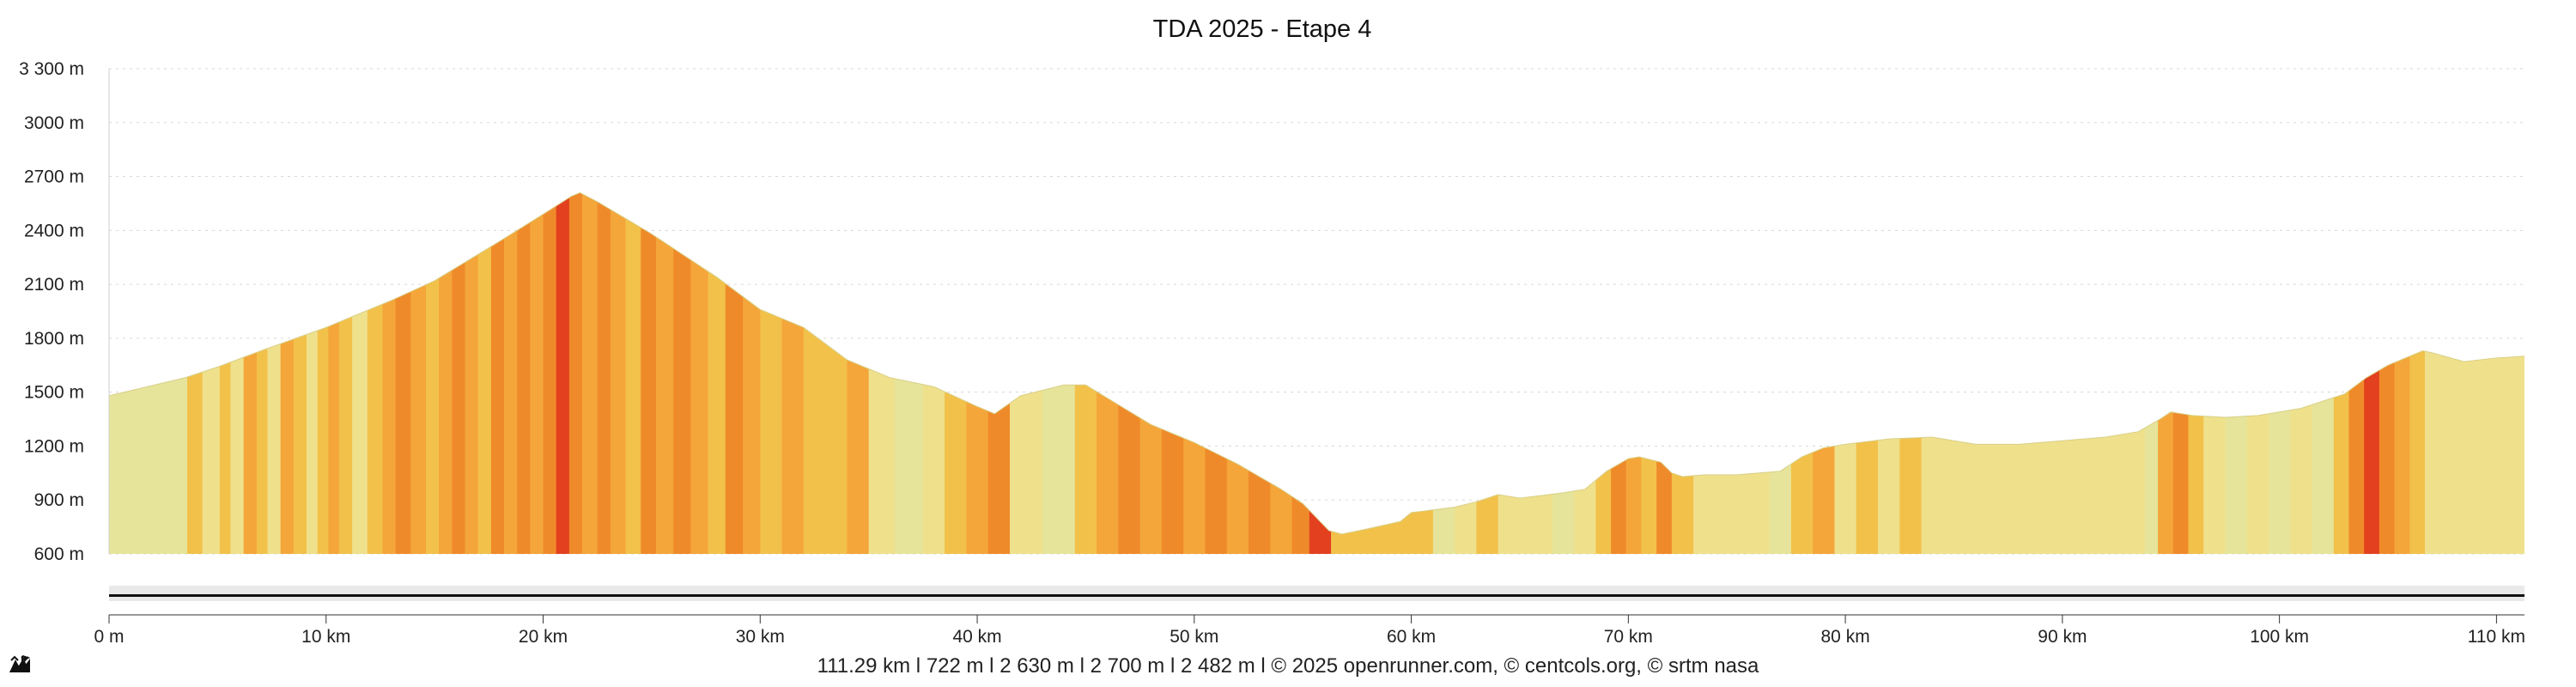  I want to click on y-tick-label: 2700 m, so click(54, 177).